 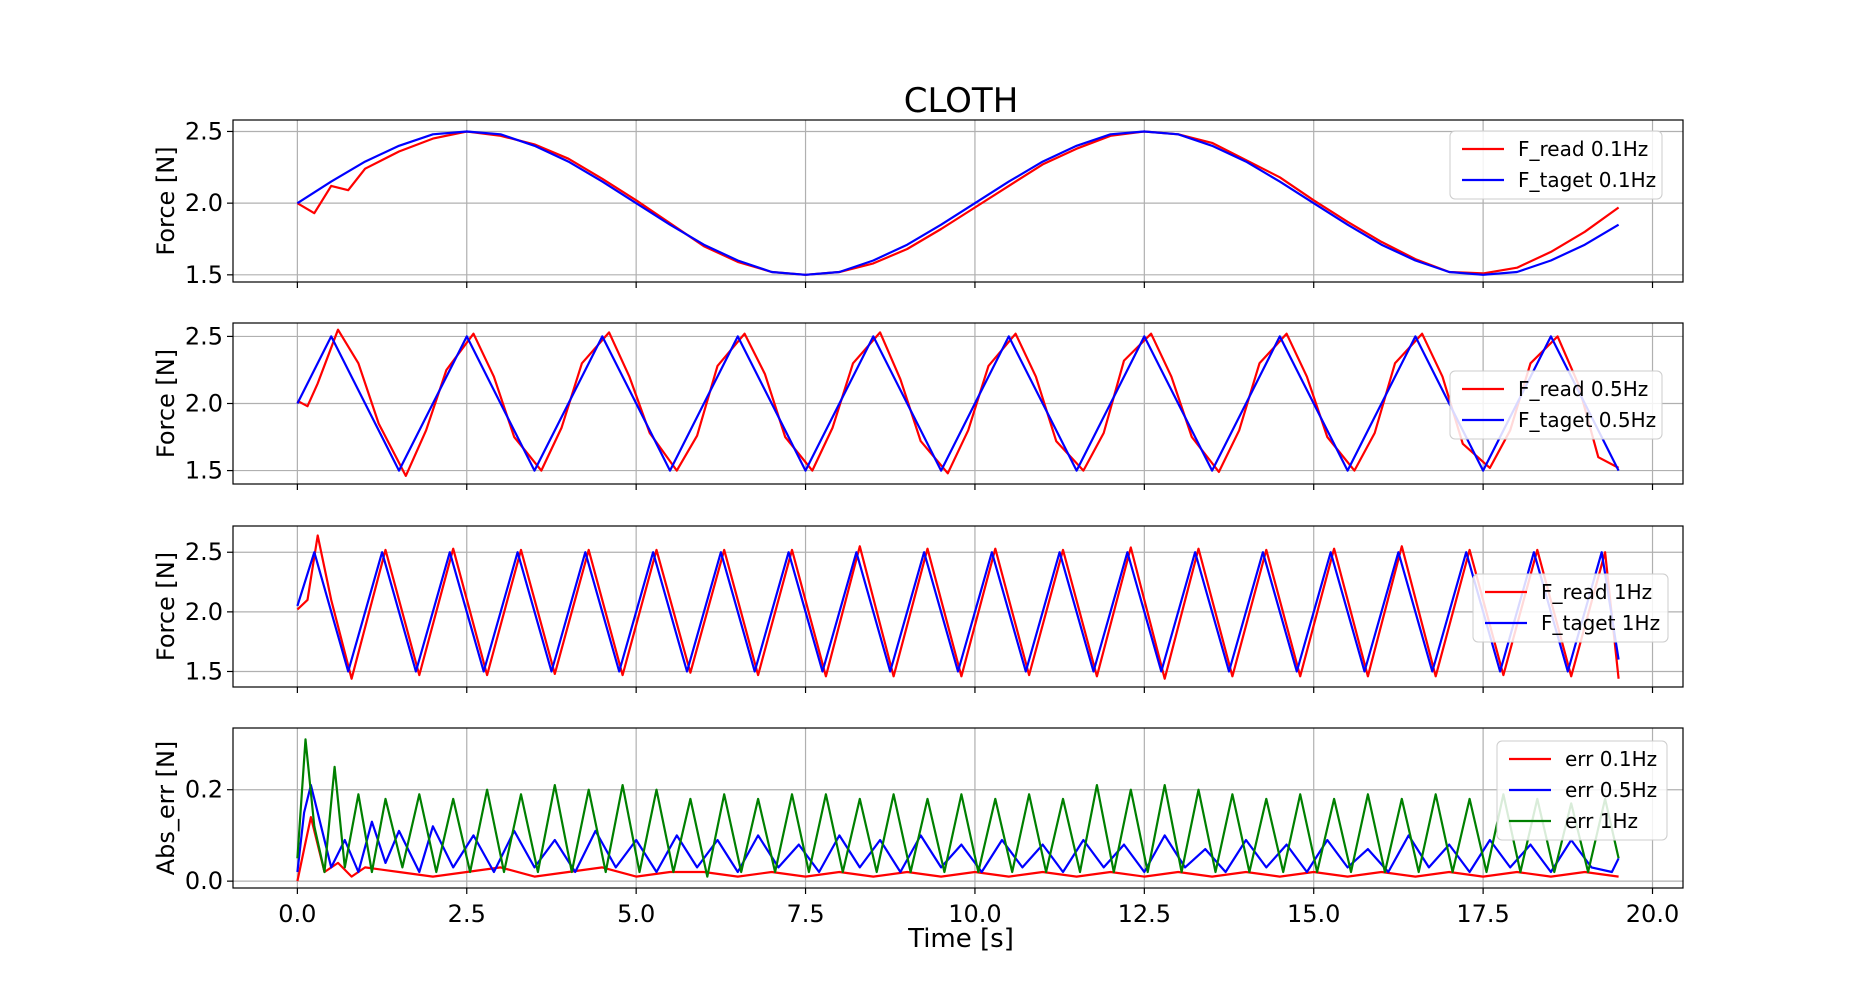 I want to click on legend: err 0.1Hz err 0.5Hz err 1Hz, so click(x=1582, y=790).